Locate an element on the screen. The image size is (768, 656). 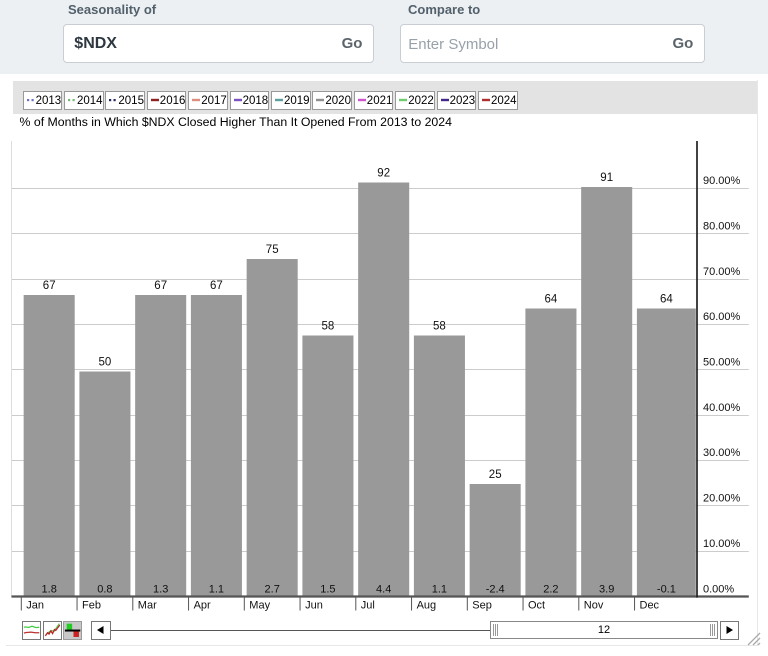
svg-text: Feb is located at coordinates (91, 606).